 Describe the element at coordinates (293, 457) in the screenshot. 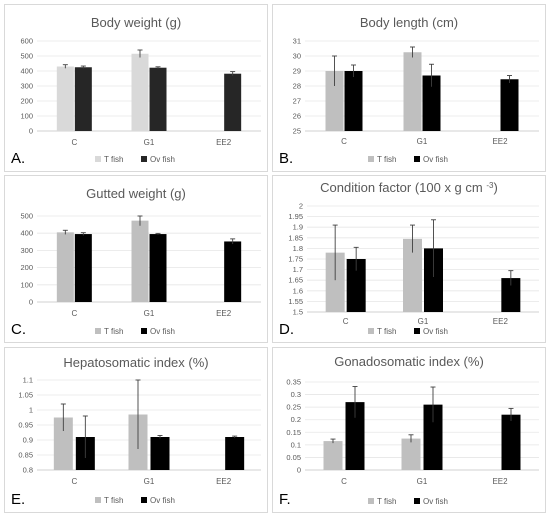

I see `y-tick-label: 0.05` at that location.